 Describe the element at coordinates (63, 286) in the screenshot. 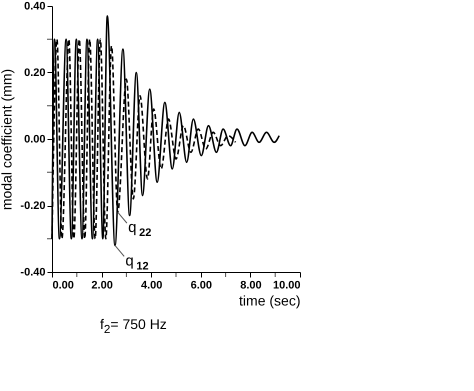

I see `x-tick-label: 0.00` at that location.